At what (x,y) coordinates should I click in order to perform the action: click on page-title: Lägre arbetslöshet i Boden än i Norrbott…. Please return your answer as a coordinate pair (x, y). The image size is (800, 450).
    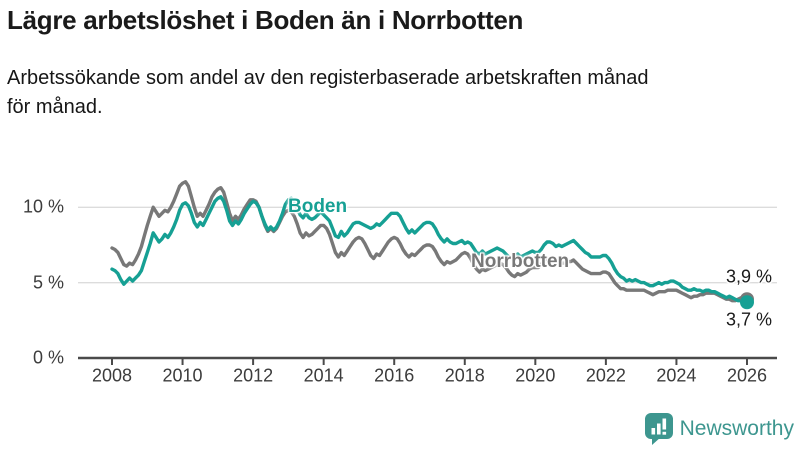
    Looking at the image, I should click on (265, 20).